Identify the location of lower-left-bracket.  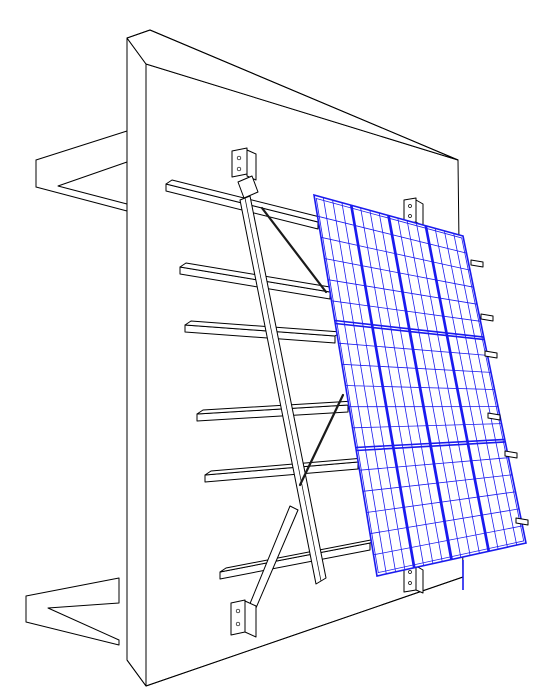
(243, 618).